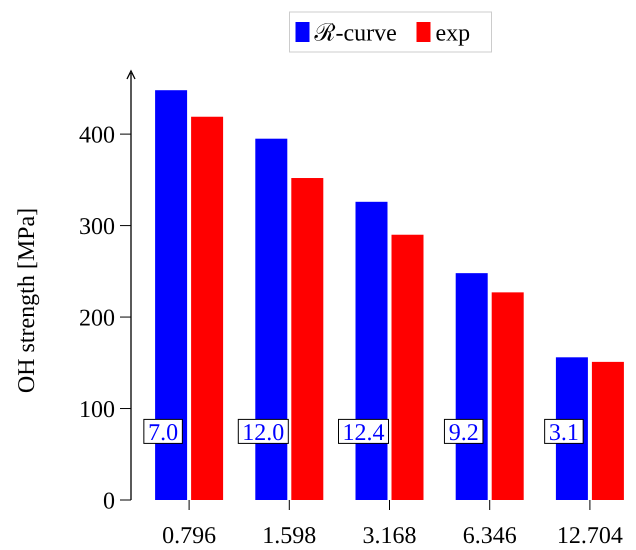 The image size is (636, 550). What do you see at coordinates (589, 536) in the screenshot?
I see `x-tick-label: 12.704` at bounding box center [589, 536].